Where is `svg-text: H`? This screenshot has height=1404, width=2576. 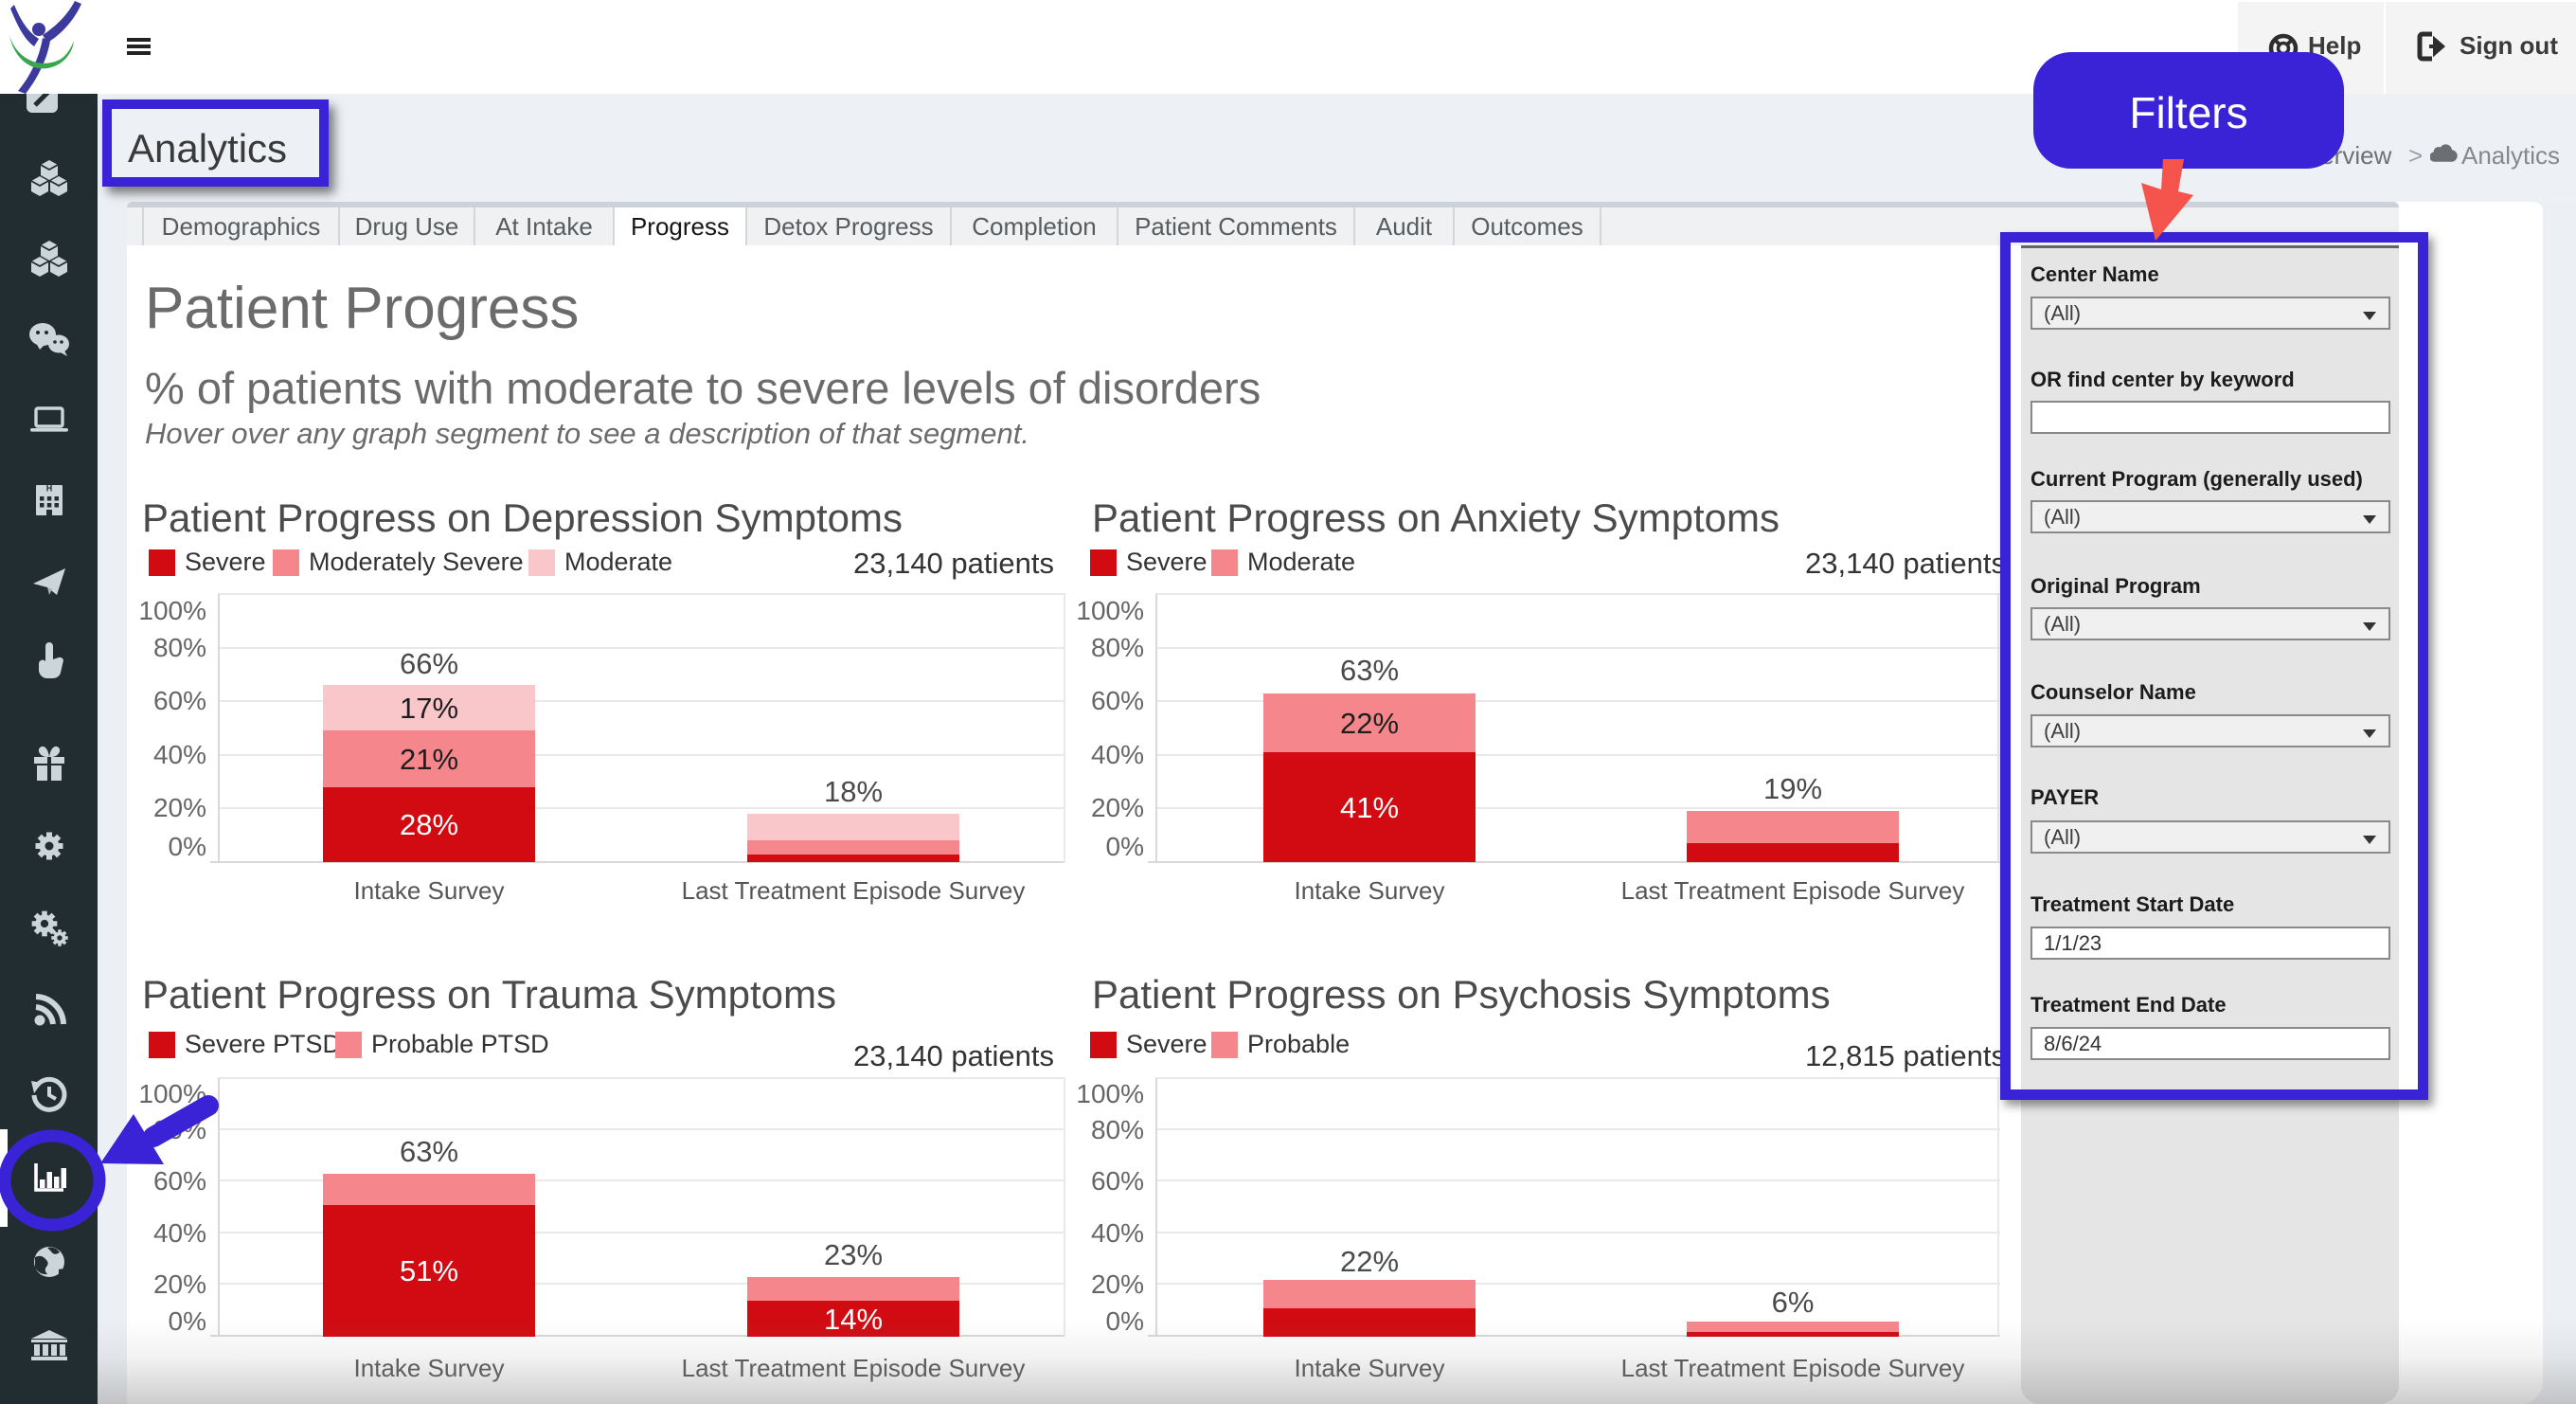
svg-text: H is located at coordinates (49, 489).